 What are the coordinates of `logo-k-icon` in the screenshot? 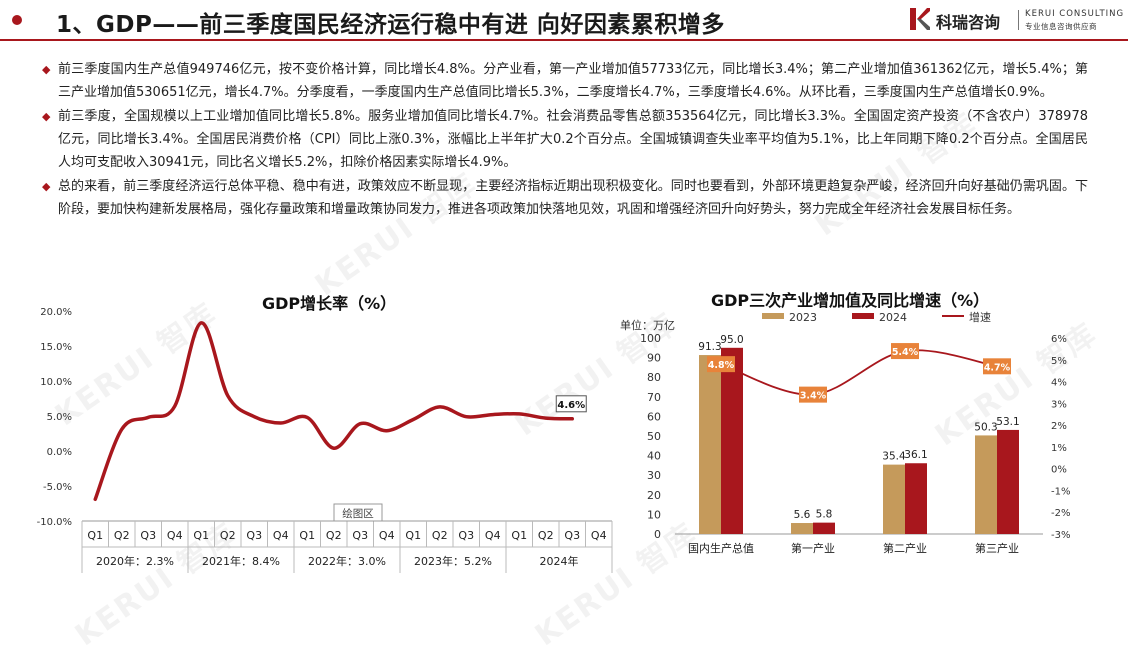 It's located at (920, 19).